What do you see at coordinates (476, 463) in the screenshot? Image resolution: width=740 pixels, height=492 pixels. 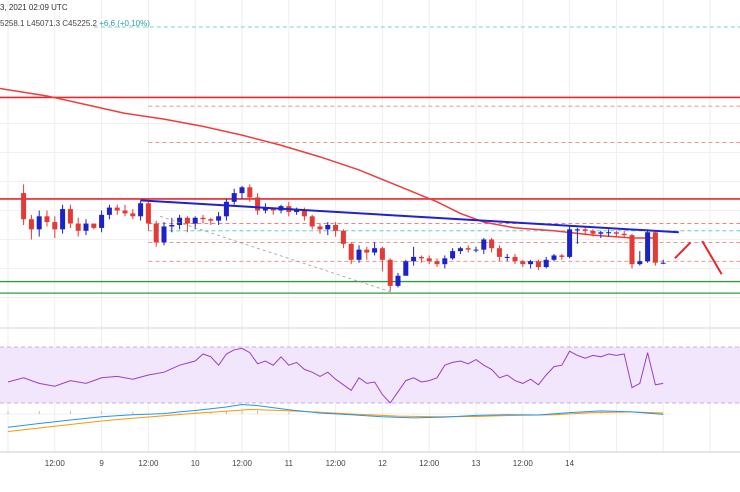 I see `x-axis-tick-label: 13` at bounding box center [476, 463].